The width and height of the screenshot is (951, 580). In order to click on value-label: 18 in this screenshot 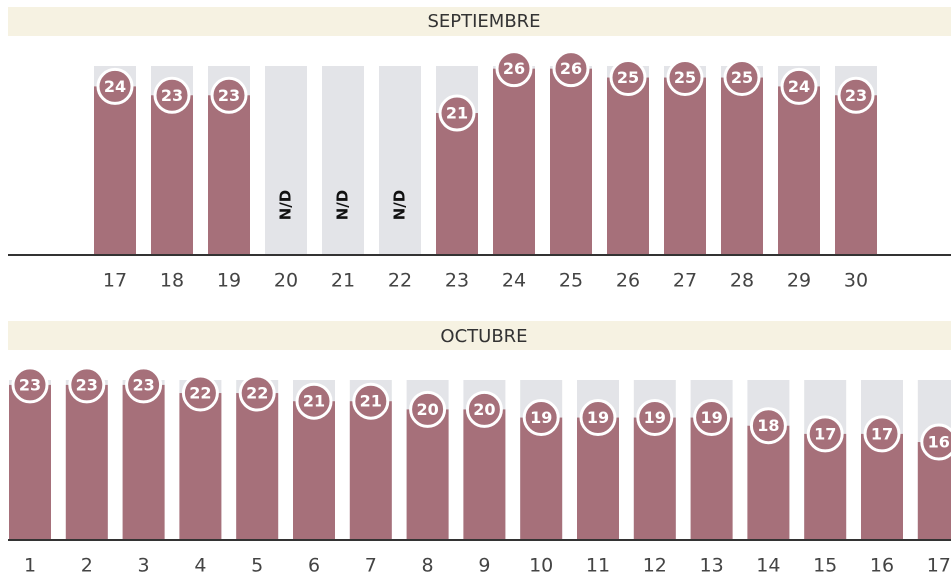, I will do `click(768, 425)`.